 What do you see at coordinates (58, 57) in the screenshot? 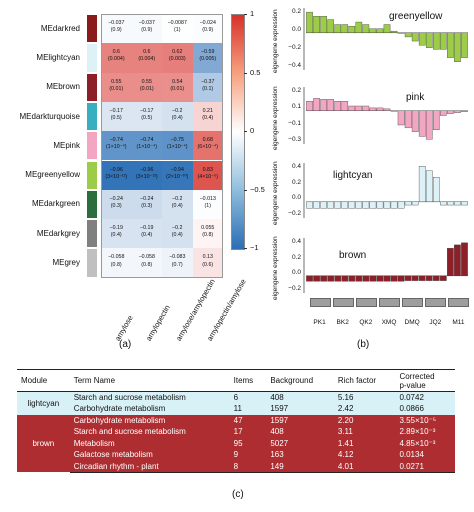
I see `module-label: MElightcyan` at bounding box center [58, 57].